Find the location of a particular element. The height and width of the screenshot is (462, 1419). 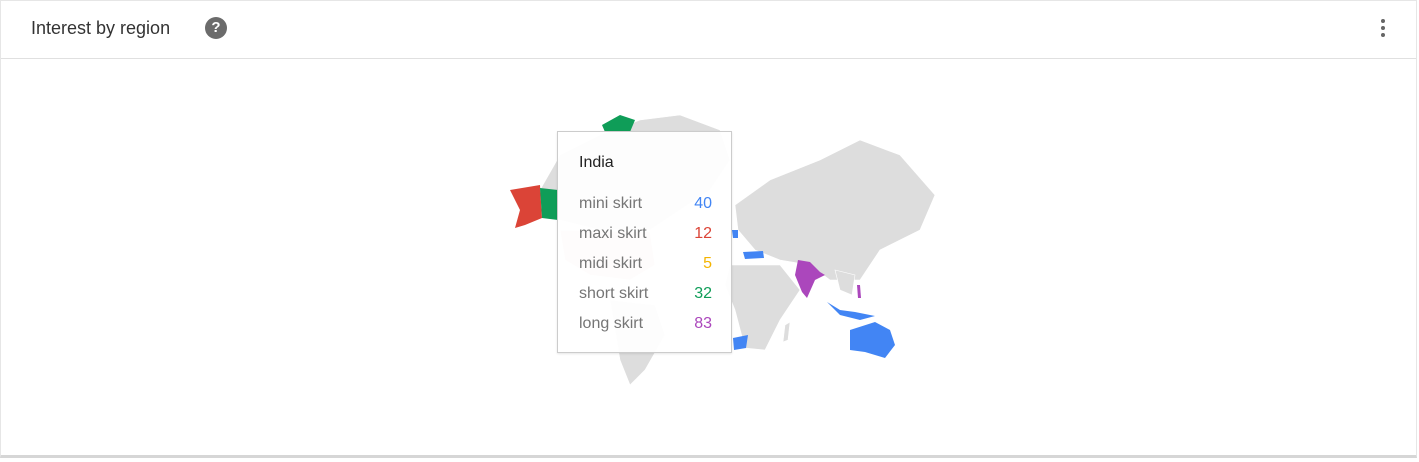

region-indonesia is located at coordinates (851, 311).